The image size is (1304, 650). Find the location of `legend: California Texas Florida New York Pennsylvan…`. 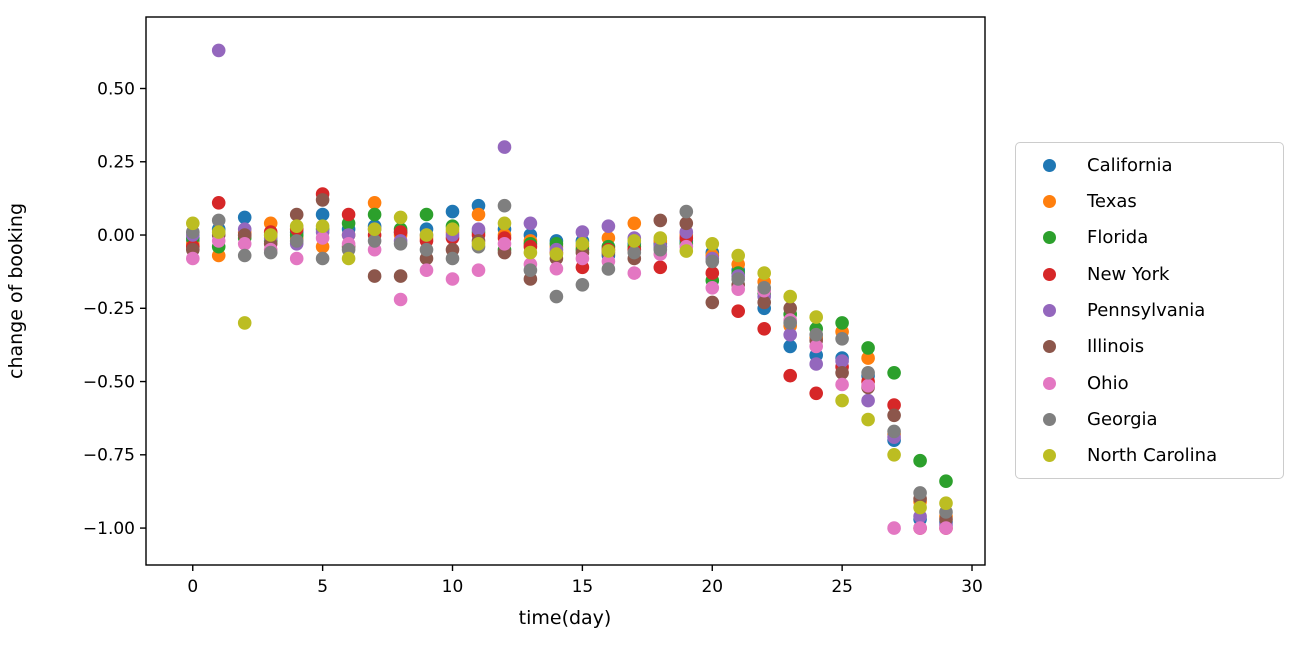

legend: California Texas Florida New York Pennsylvan… is located at coordinates (1149, 310).